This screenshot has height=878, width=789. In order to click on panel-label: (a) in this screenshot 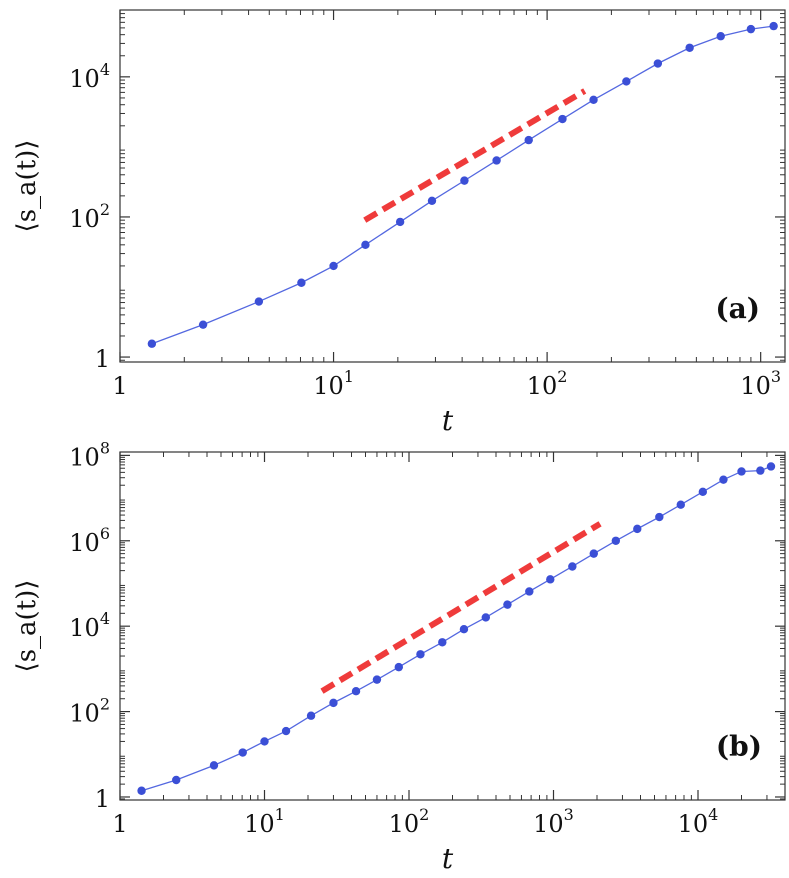, I will do `click(737, 308)`.